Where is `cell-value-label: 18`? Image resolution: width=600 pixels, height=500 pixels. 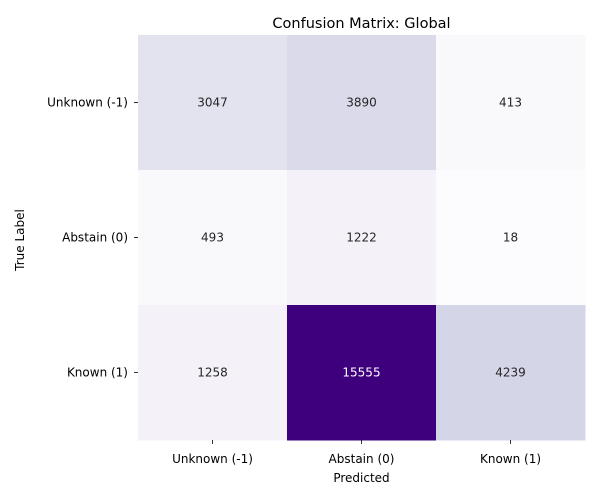 cell-value-label: 18 is located at coordinates (510, 238).